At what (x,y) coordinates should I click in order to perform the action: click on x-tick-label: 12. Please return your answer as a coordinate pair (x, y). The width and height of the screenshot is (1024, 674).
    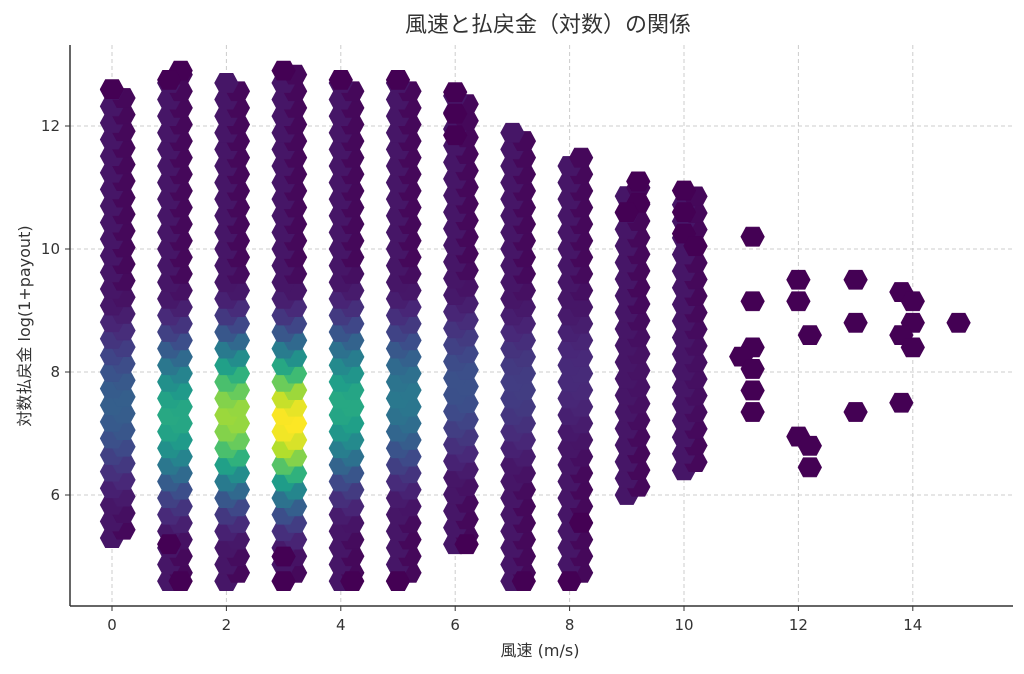
    Looking at the image, I should click on (798, 625).